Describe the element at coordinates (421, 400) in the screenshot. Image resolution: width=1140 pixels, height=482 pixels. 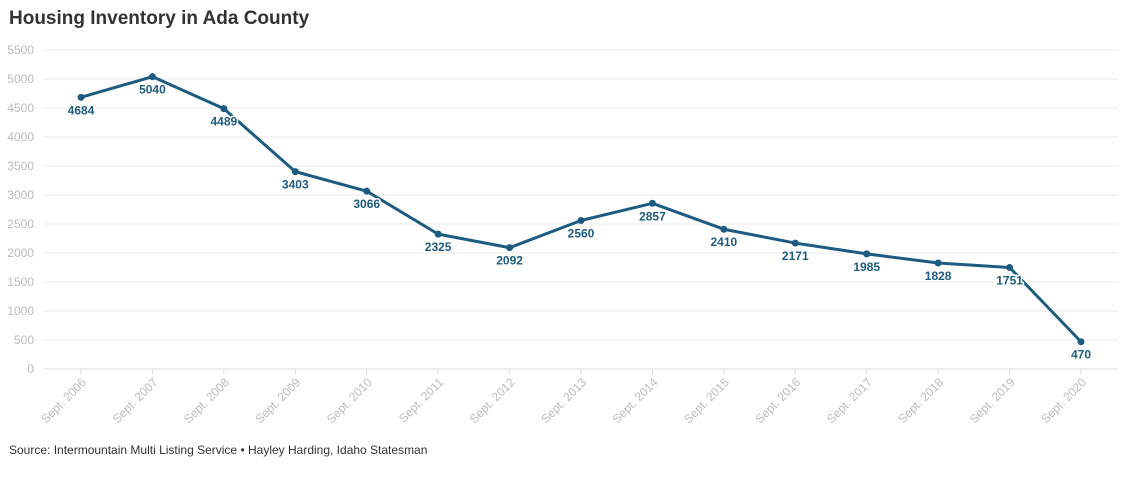
I see `x-tick-label: Sept. 2011` at that location.